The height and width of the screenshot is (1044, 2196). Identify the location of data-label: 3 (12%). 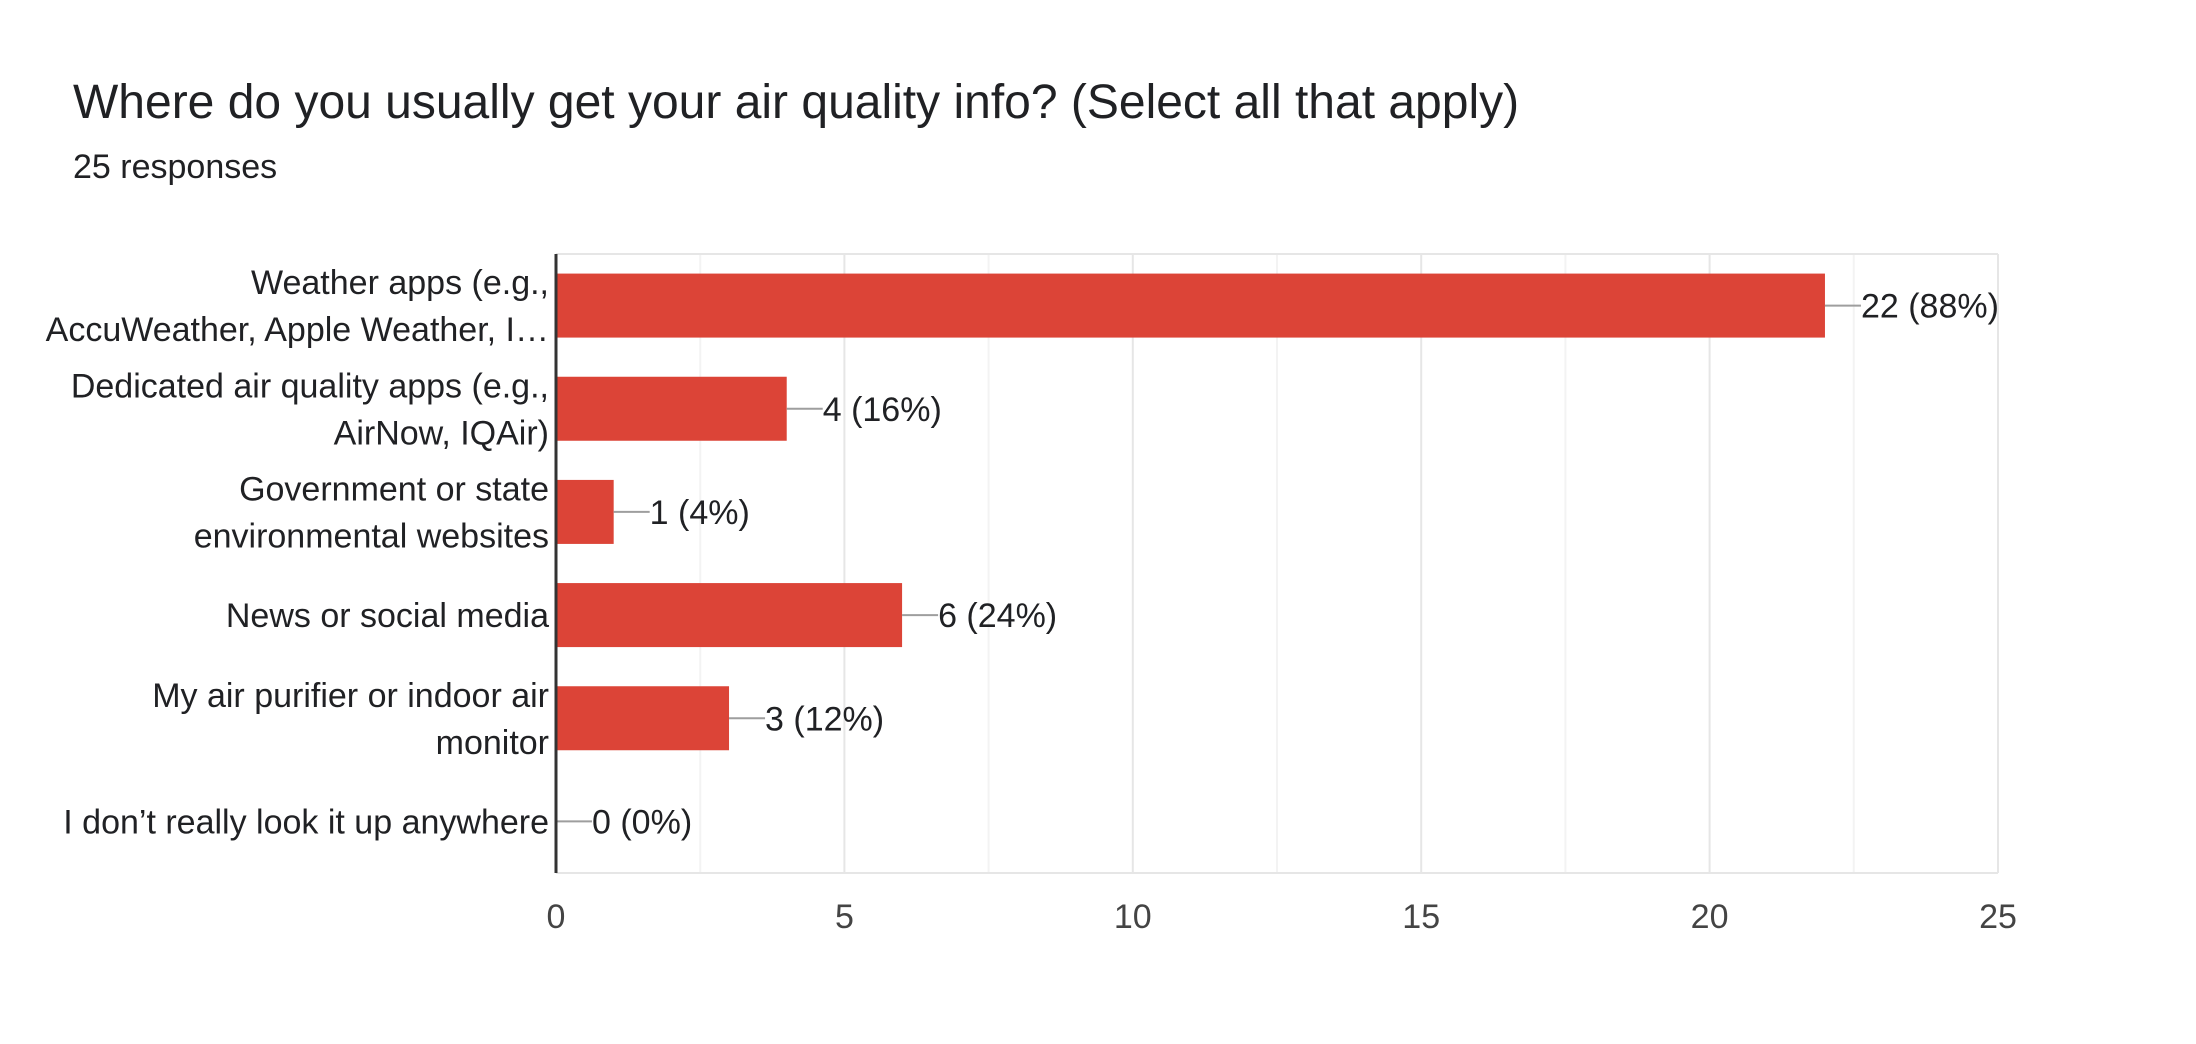
(824, 719).